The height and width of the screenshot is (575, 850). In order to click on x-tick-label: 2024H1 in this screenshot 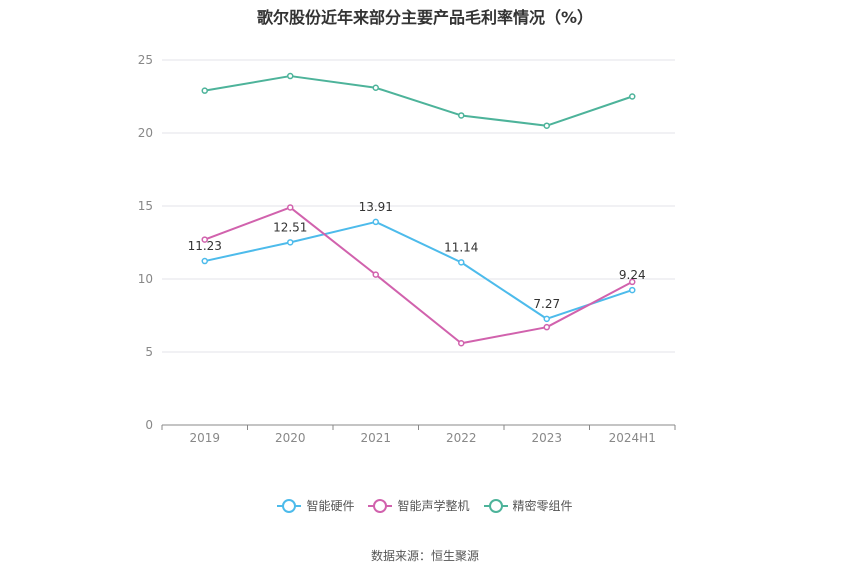, I will do `click(632, 438)`.